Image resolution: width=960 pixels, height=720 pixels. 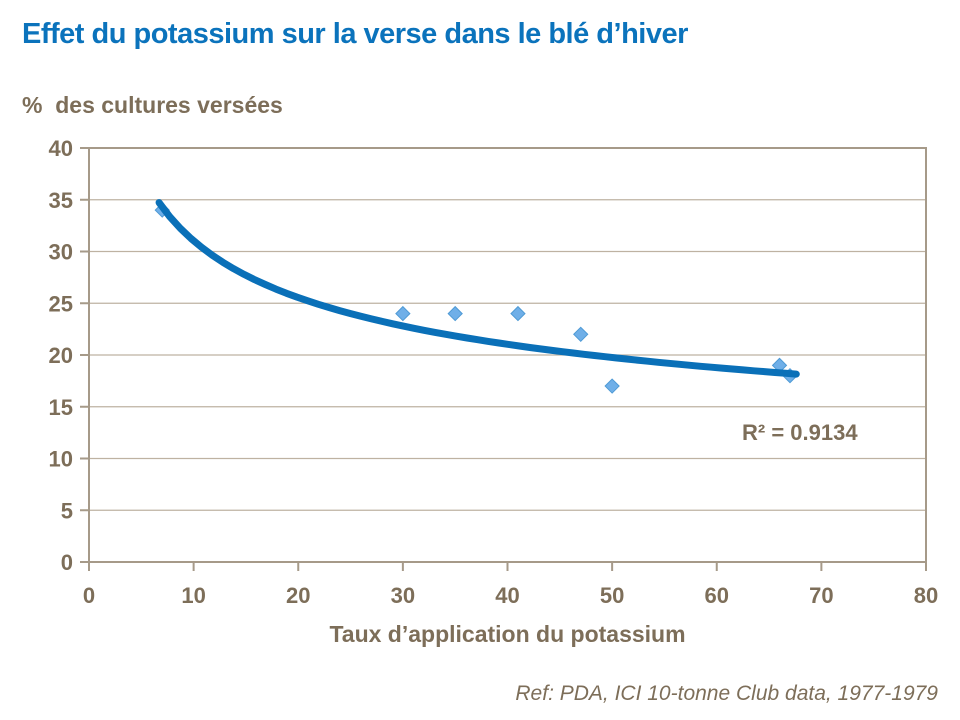 I want to click on x-tick-label: 40, so click(x=507, y=595).